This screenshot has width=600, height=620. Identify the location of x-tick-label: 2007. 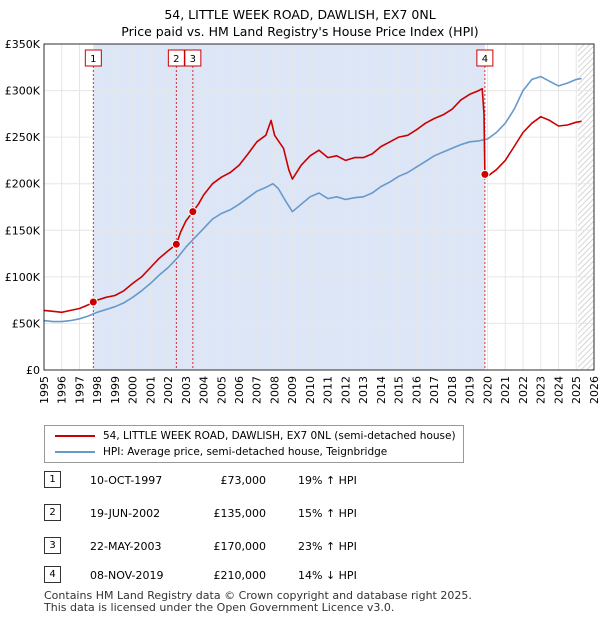
(257, 390).